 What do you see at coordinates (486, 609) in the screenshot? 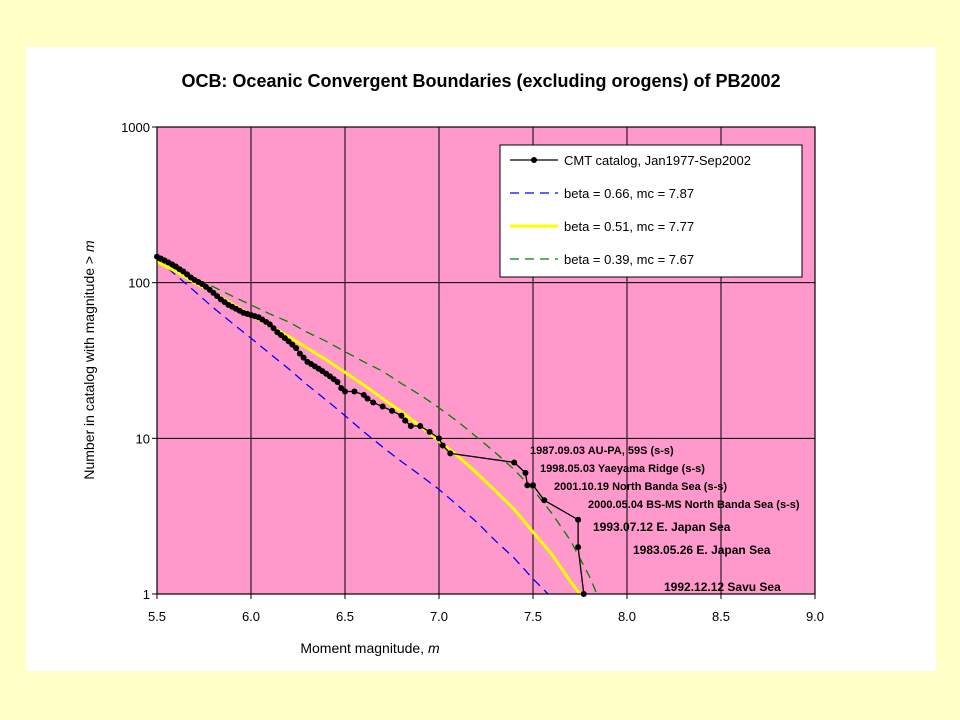
I see `x-axis-ticks: 5.5 6.0 6.5 7.0 7.5 8.0 8.5 9.0` at bounding box center [486, 609].